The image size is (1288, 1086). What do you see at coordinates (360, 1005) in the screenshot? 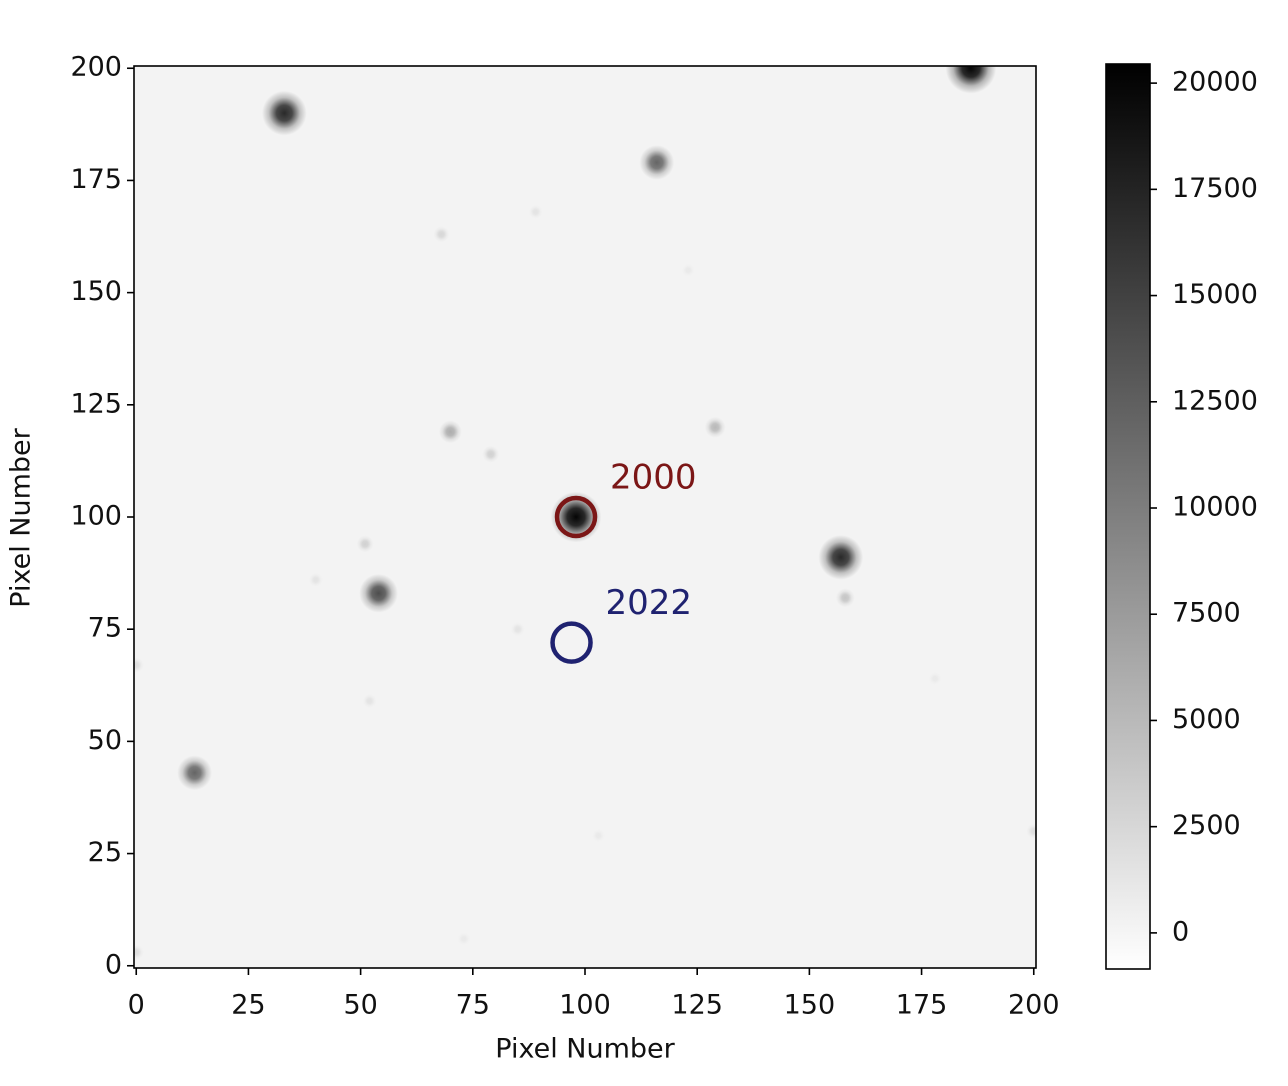
I see `x-tick-label: 50` at bounding box center [360, 1005].